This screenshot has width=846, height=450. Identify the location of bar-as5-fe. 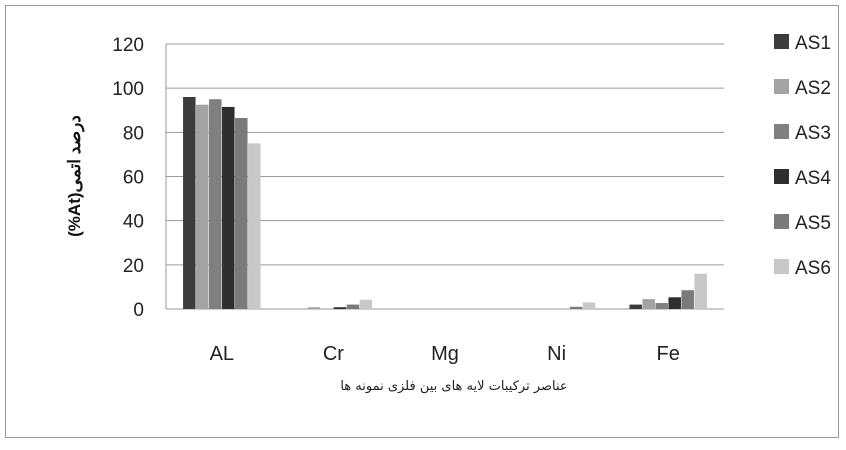
(687, 299).